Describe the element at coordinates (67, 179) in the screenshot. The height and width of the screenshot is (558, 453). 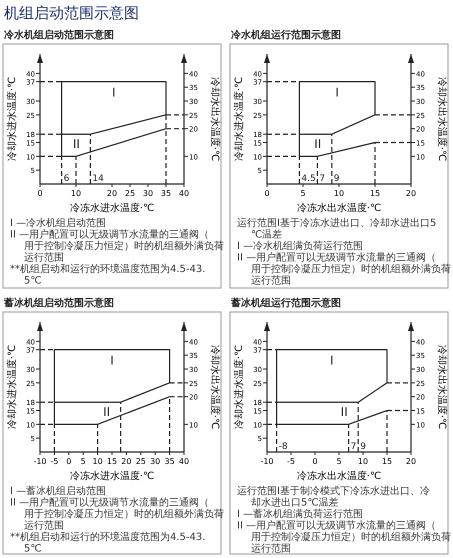
I see `annotation: 6` at that location.